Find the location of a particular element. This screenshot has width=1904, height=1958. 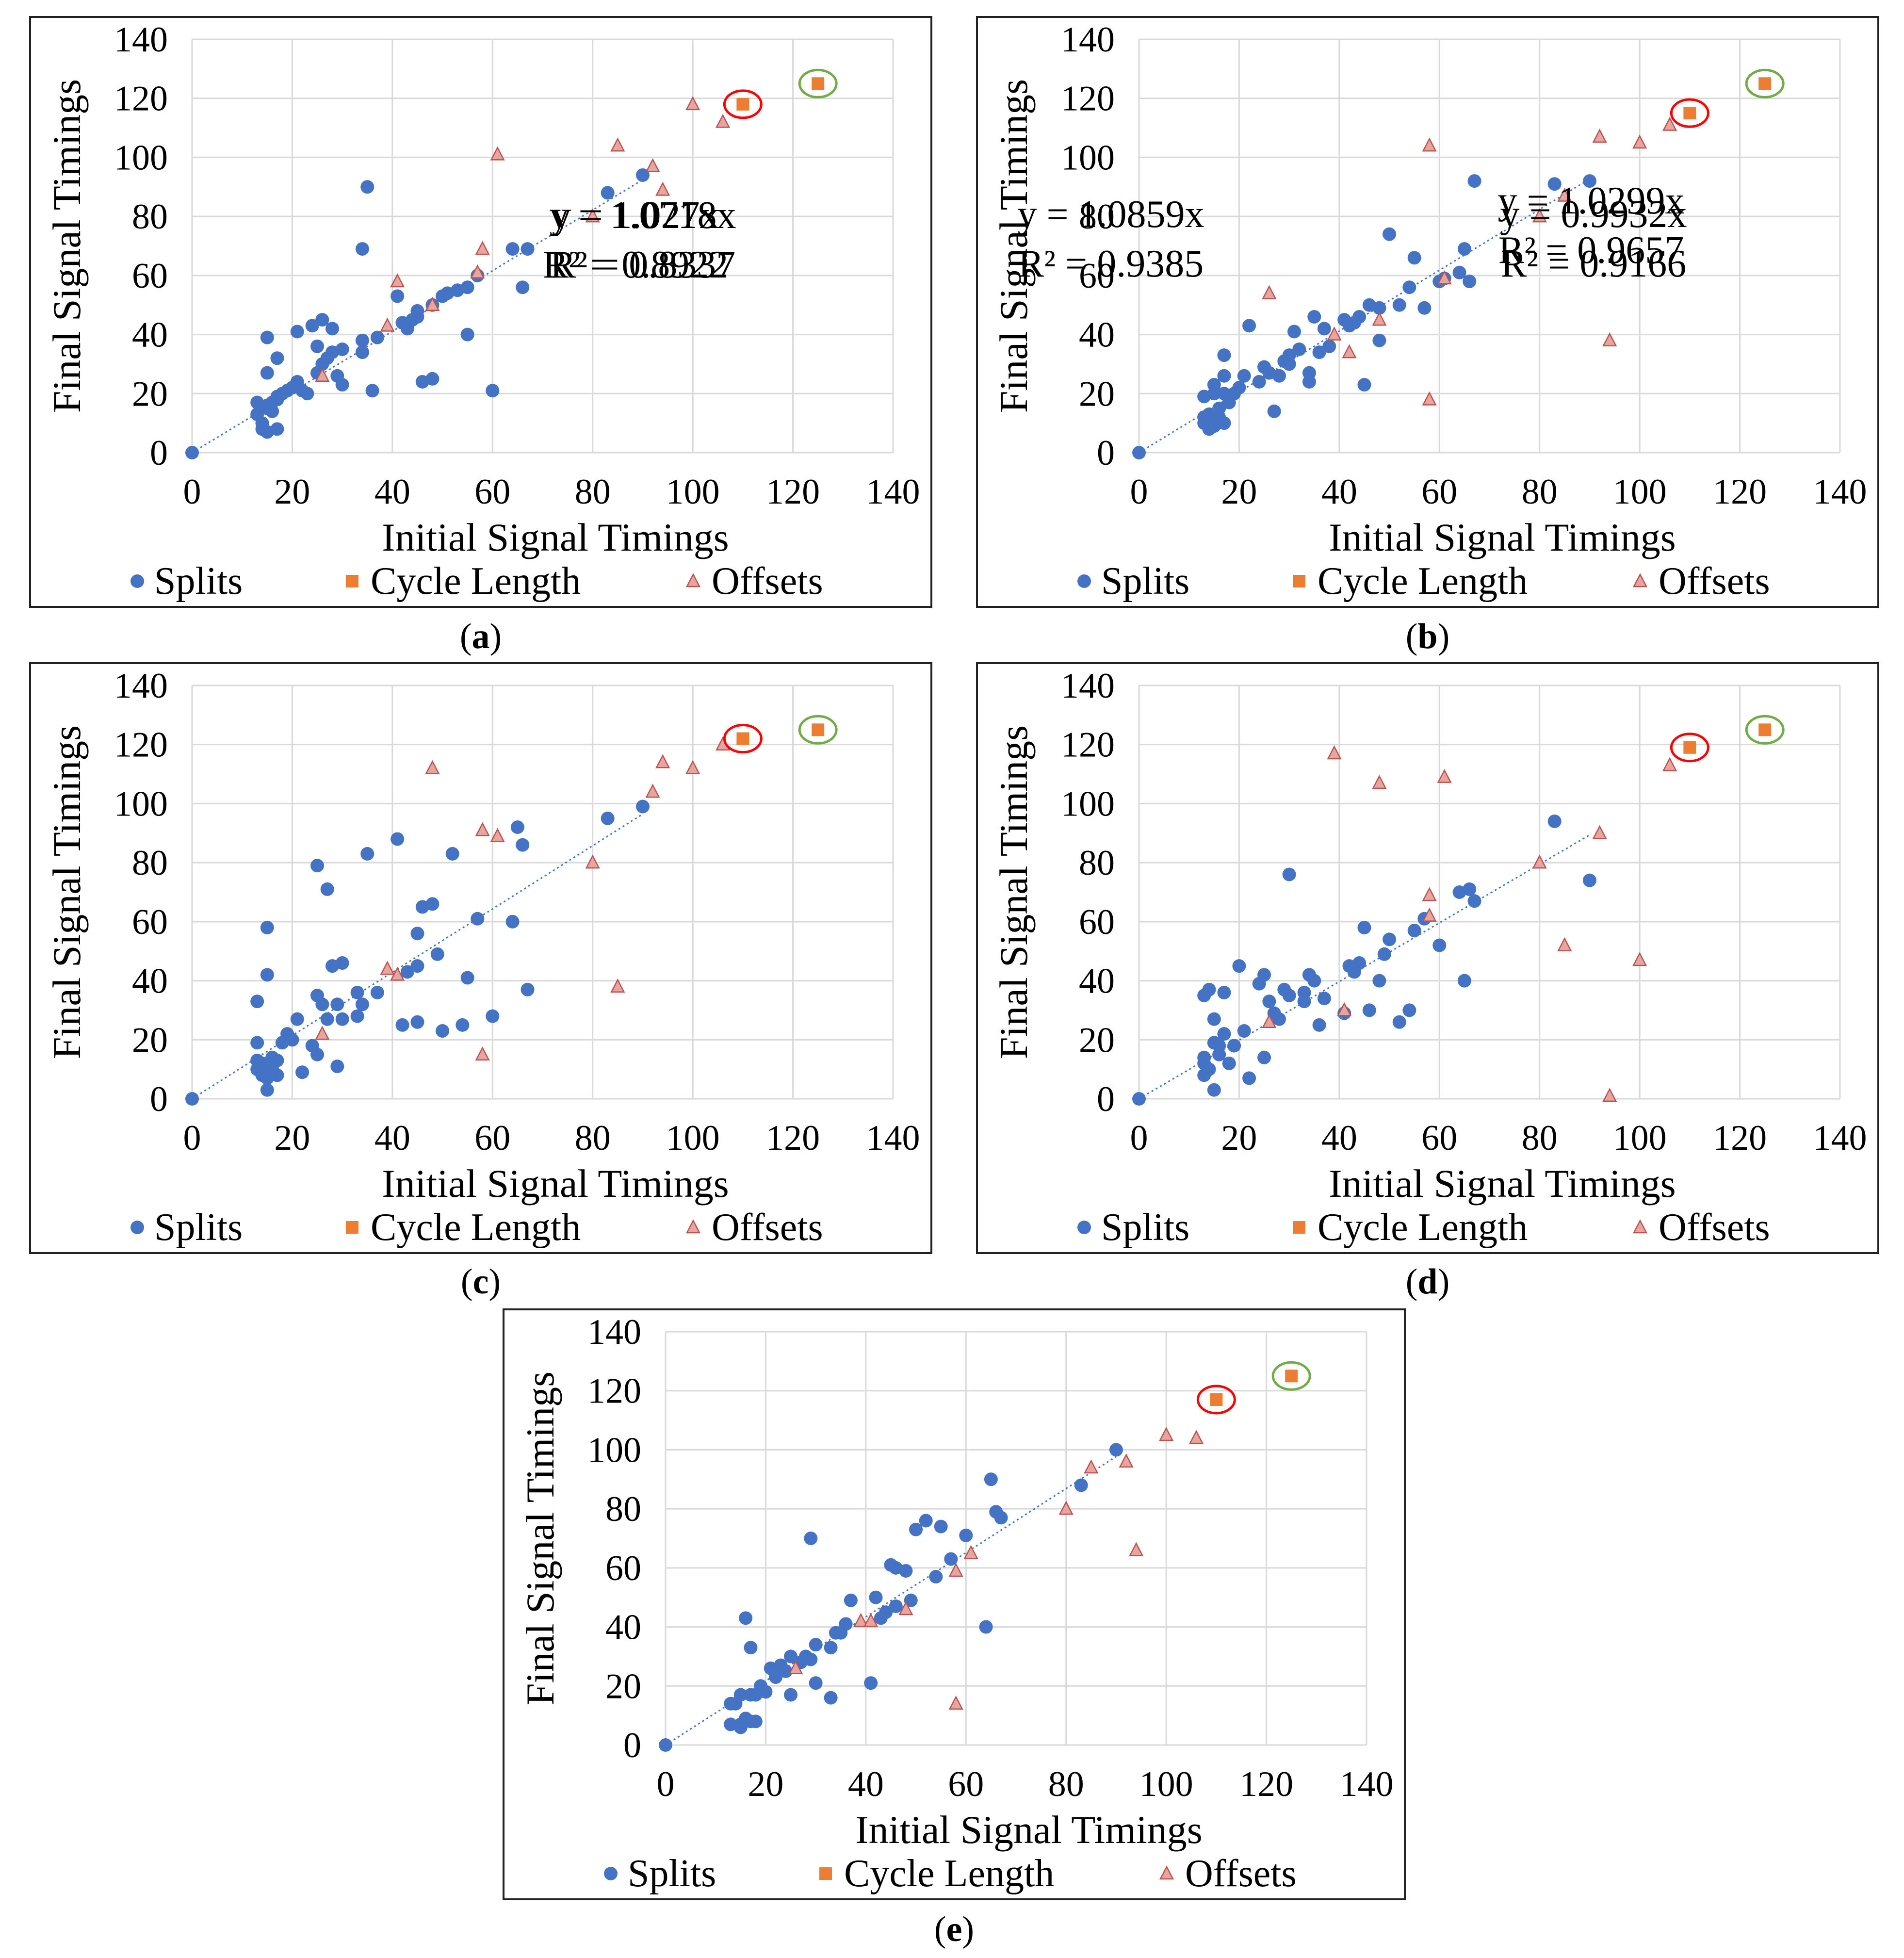

caption-d: (d) is located at coordinates (1427, 1282).